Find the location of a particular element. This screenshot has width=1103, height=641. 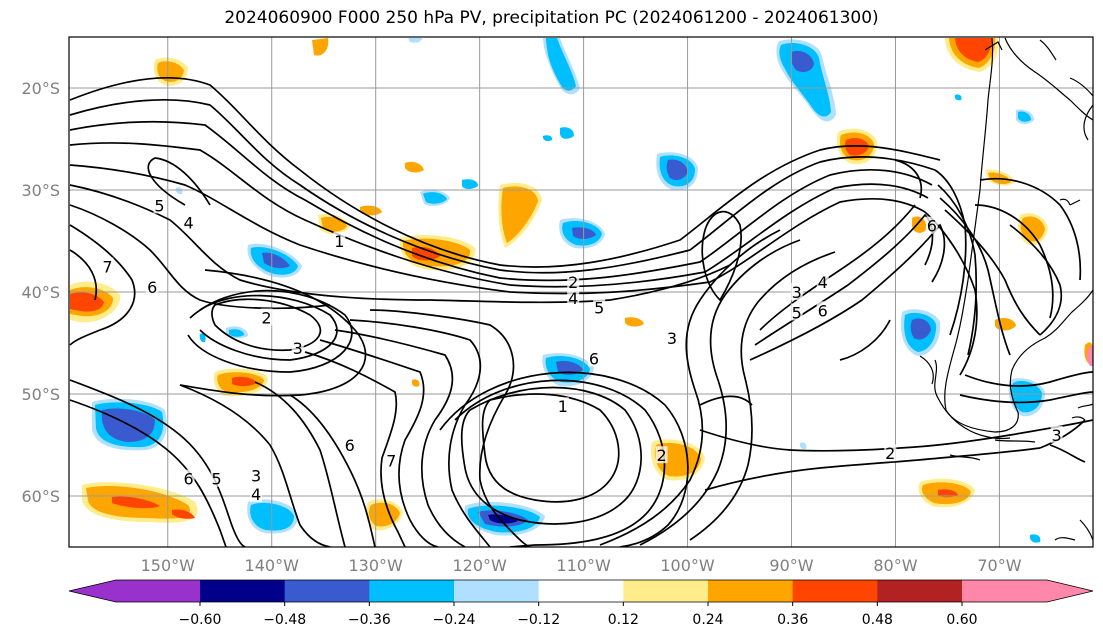

colorbar-tick-label: 0.12 is located at coordinates (623, 620).